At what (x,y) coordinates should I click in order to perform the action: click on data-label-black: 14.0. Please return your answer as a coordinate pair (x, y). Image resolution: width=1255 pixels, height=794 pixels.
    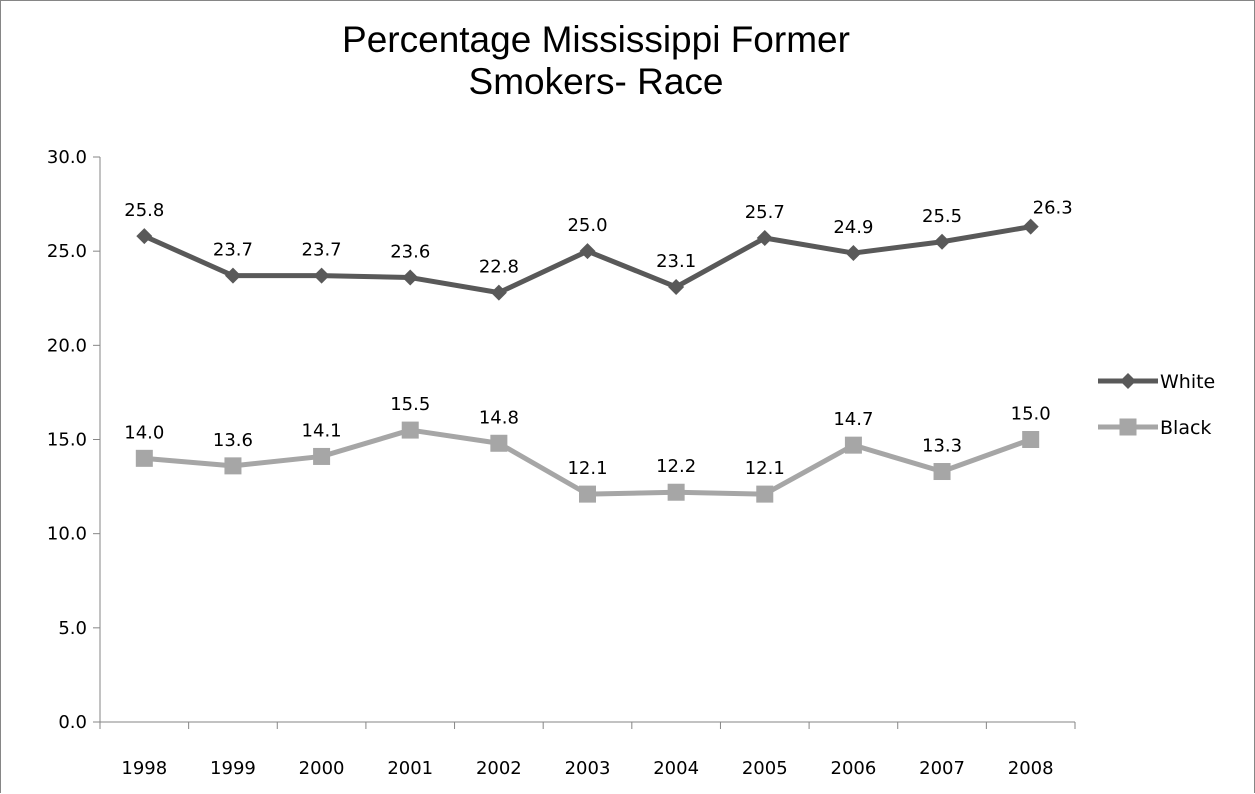
    Looking at the image, I should click on (144, 432).